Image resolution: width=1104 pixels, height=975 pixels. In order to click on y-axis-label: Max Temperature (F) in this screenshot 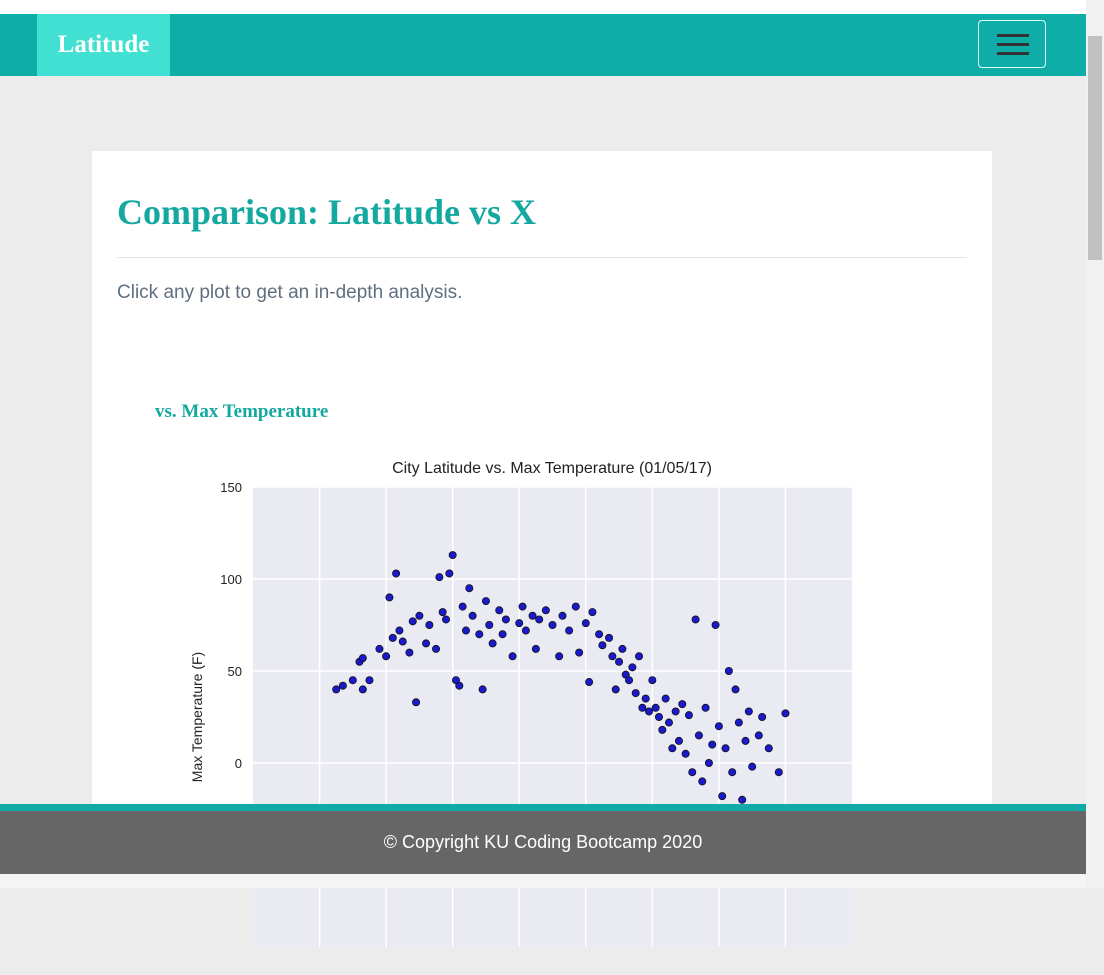, I will do `click(197, 717)`.